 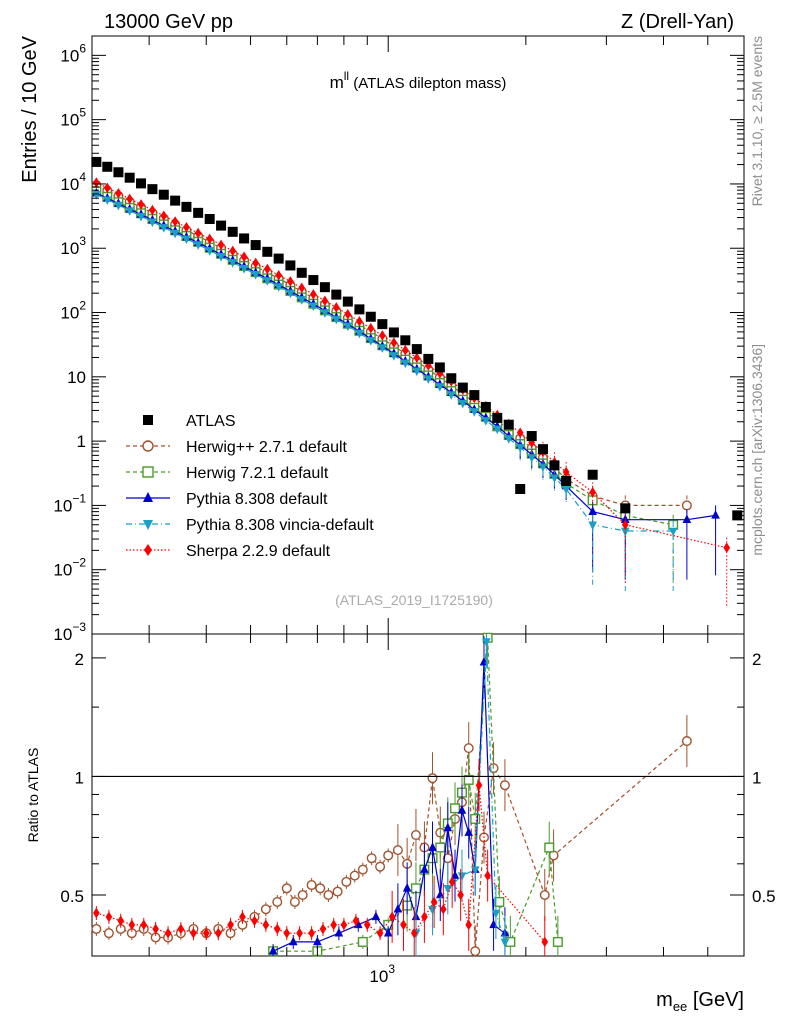 I want to click on y-tick-label-base: 1, so click(x=81, y=441).